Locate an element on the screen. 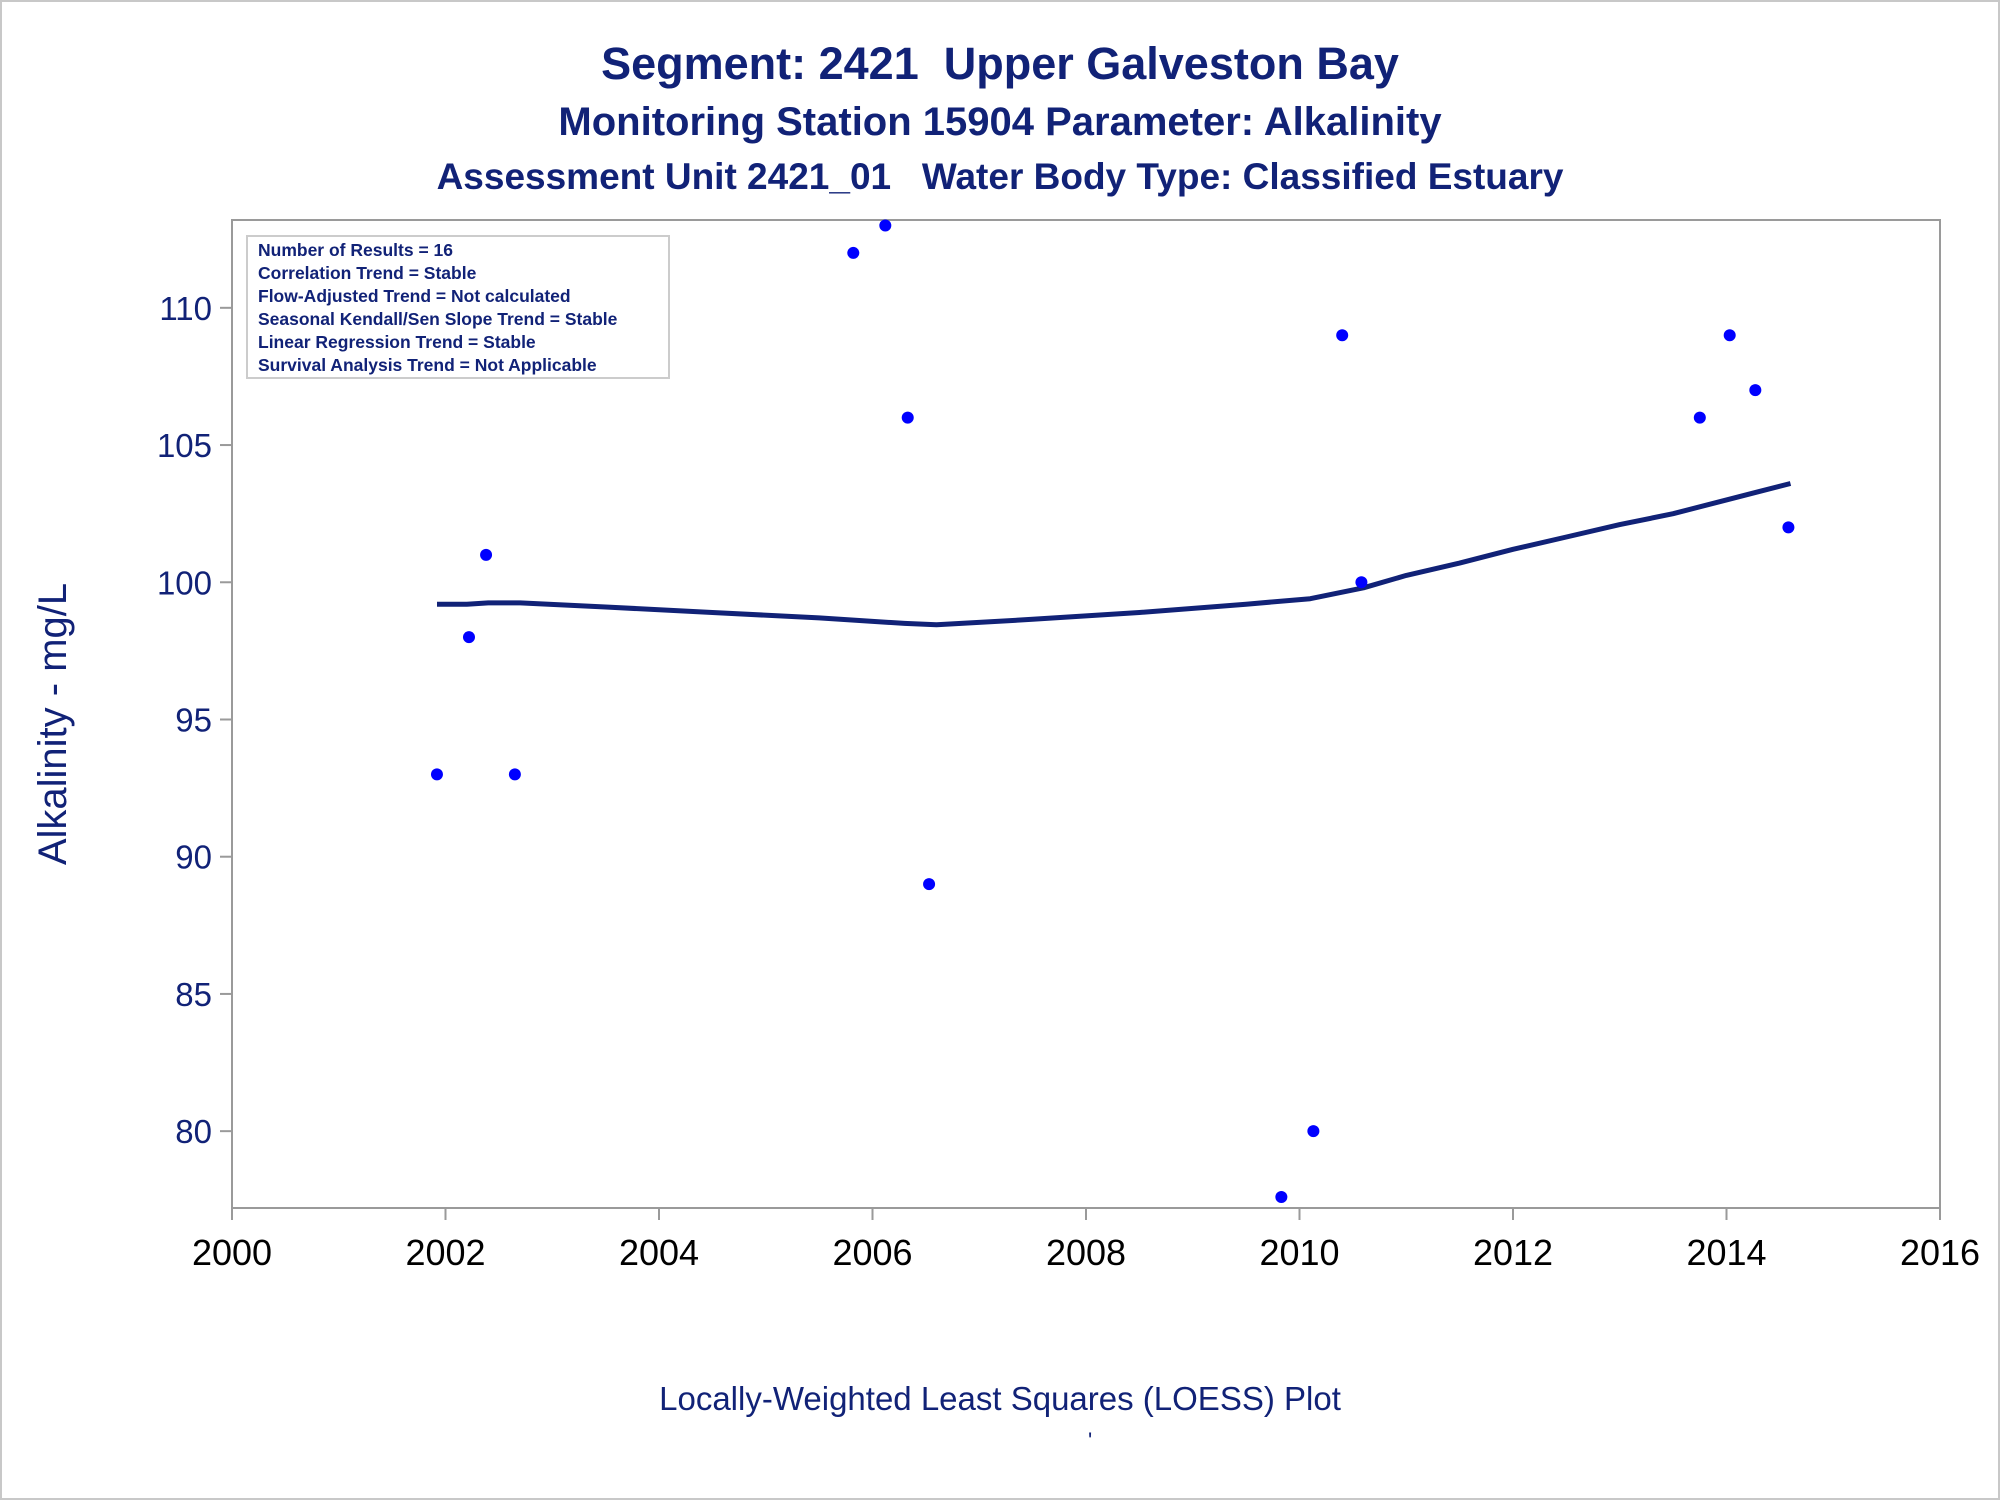 The height and width of the screenshot is (1500, 2000). loess-series is located at coordinates (1114, 554).